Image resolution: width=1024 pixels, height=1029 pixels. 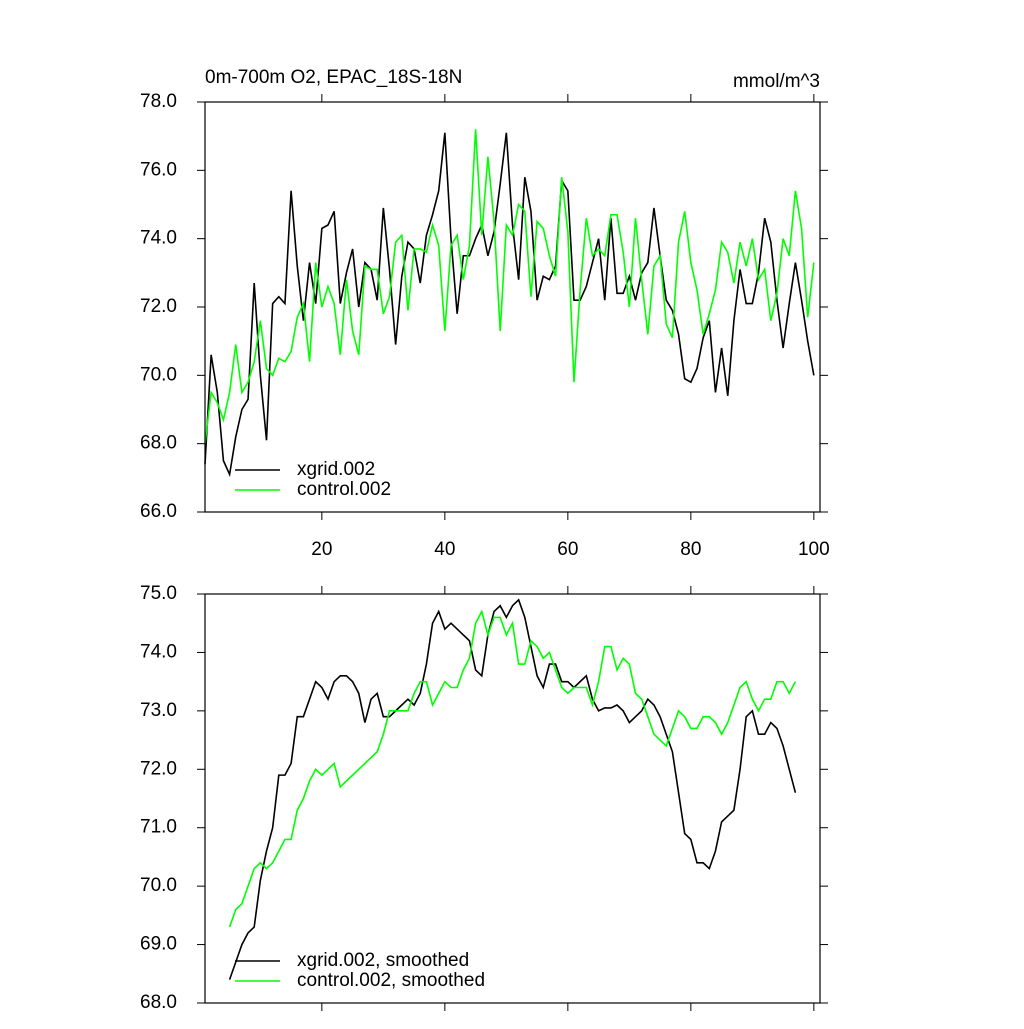 I want to click on y-tick-label: 66.0, so click(x=158, y=511).